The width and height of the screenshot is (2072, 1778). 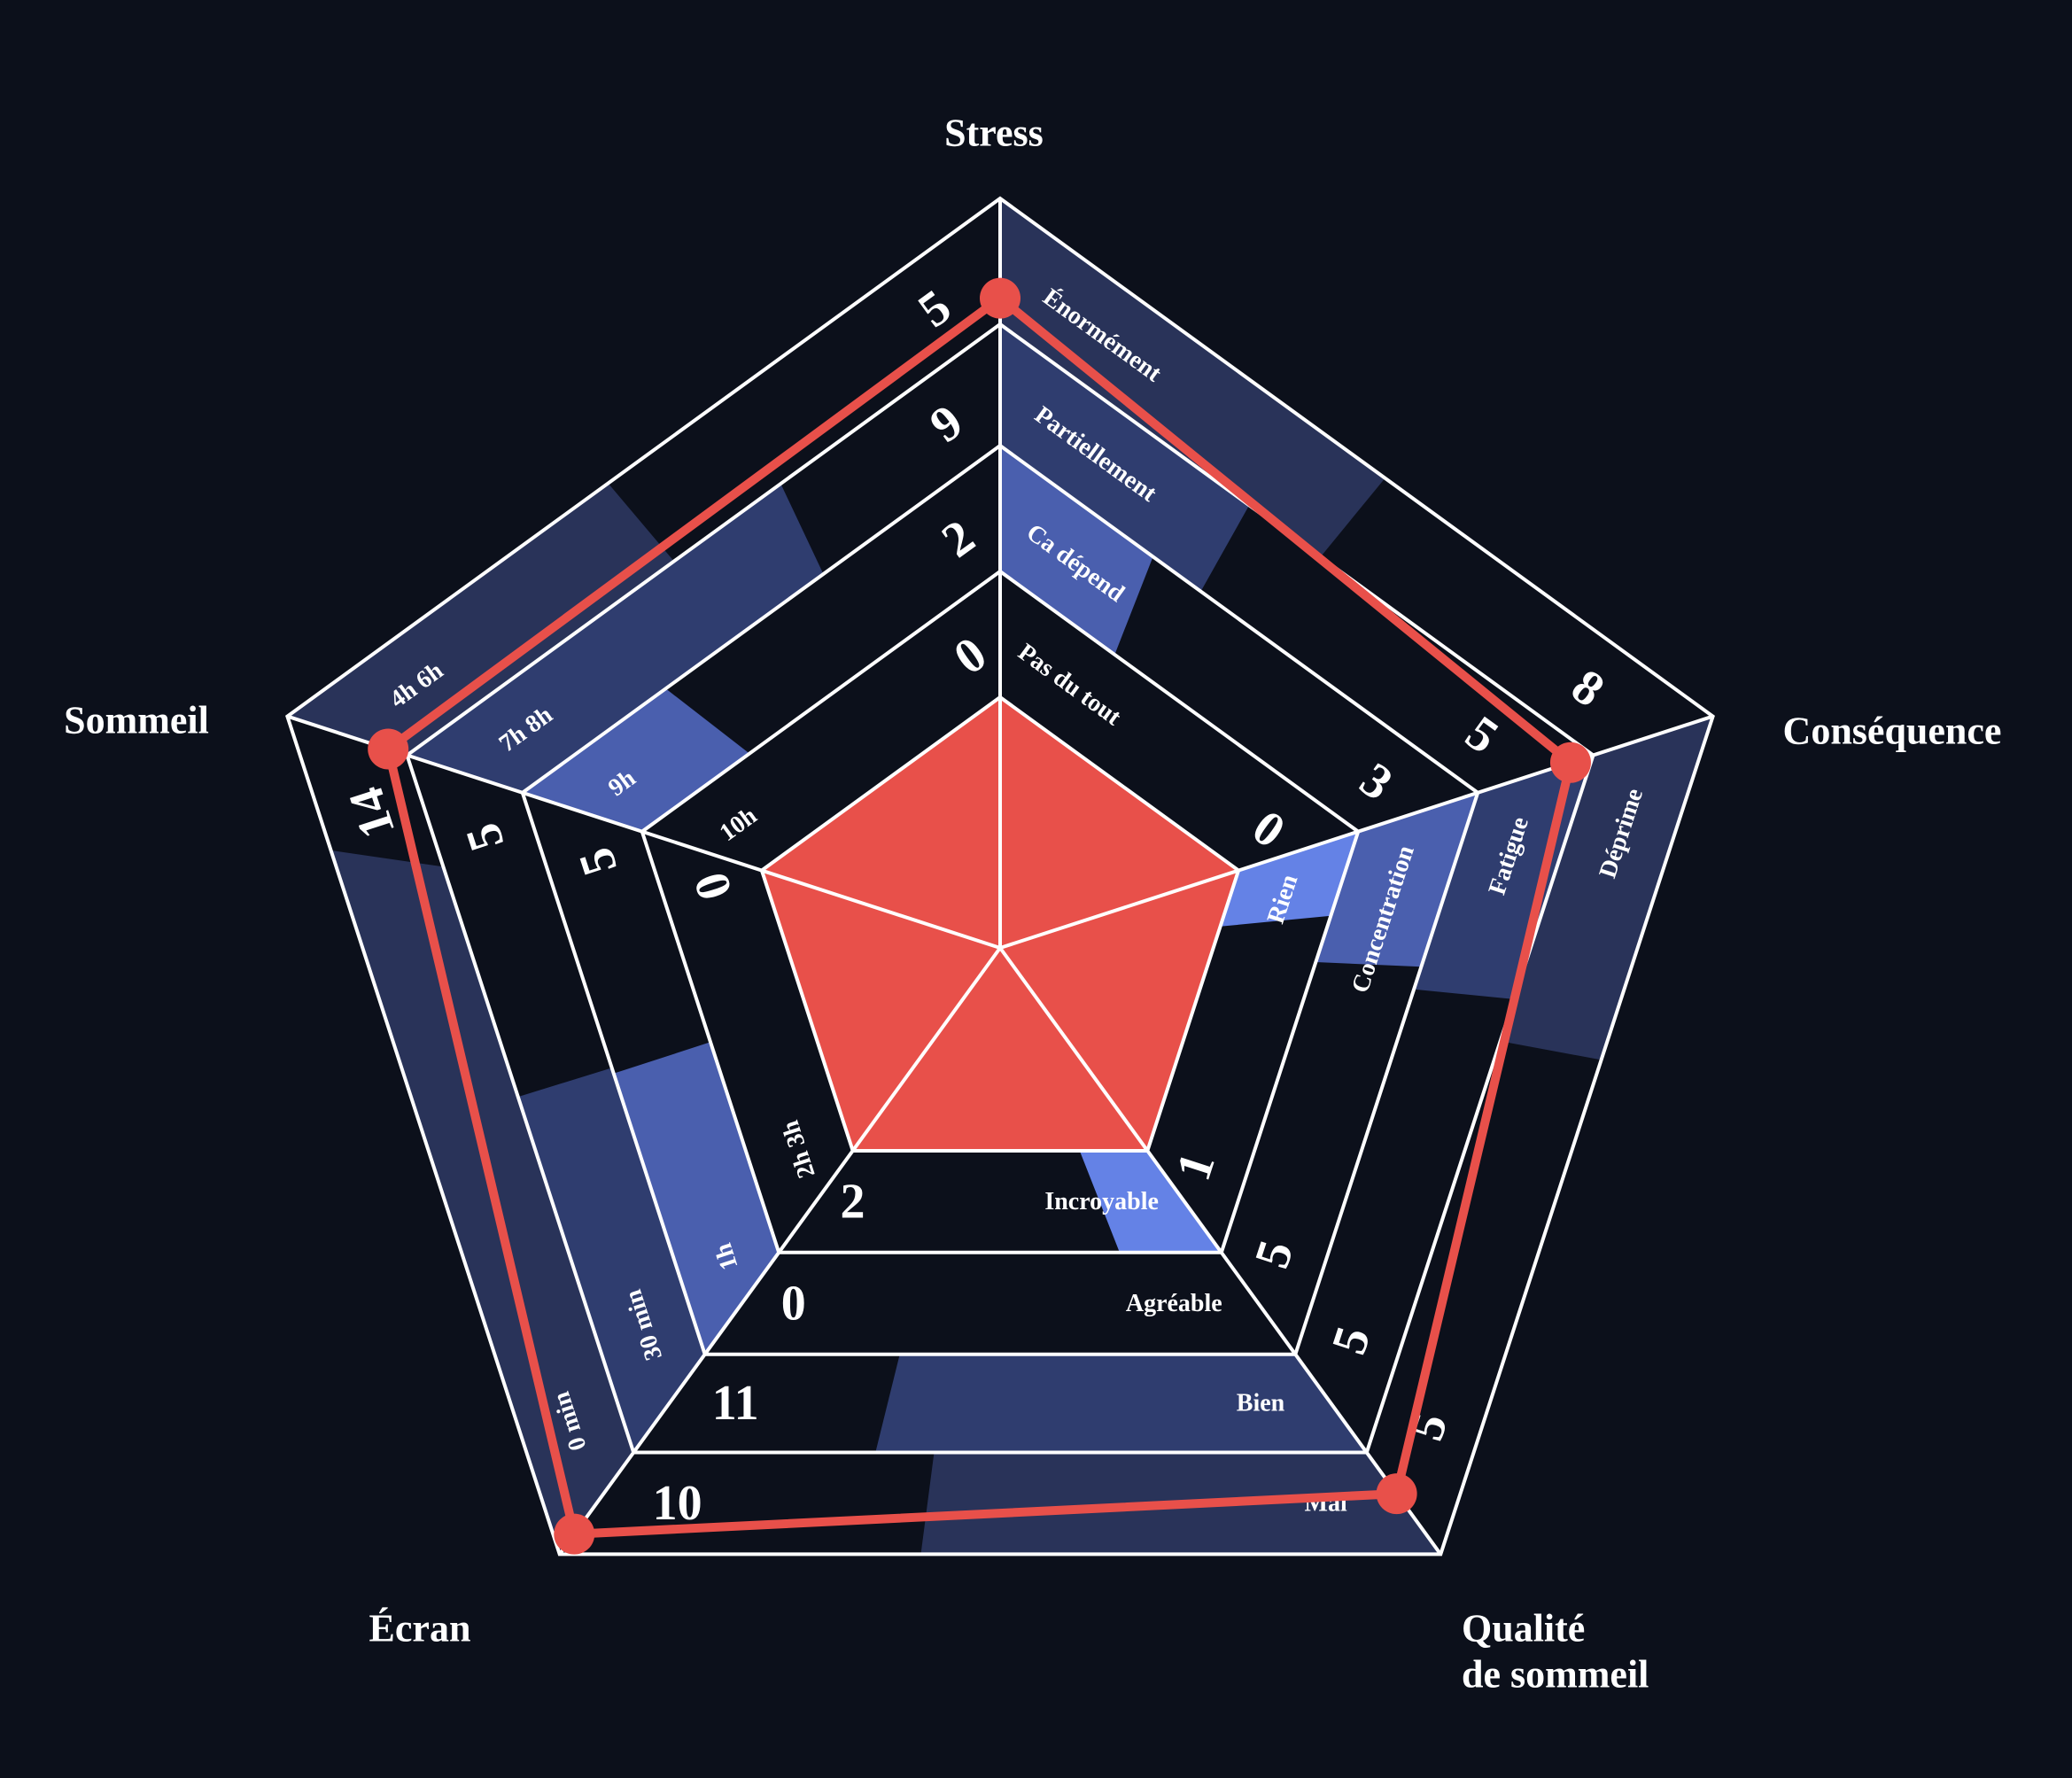 I want to click on row-label-agreable: Agréable, so click(x=1174, y=1303).